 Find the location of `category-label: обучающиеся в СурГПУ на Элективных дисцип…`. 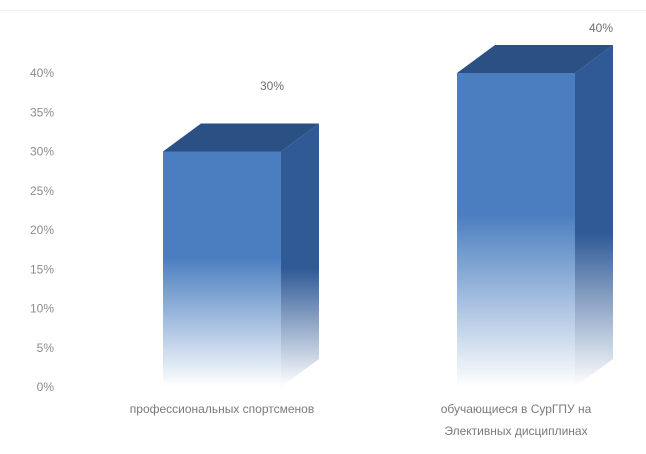

category-label: обучающиеся в СурГПУ на Элективных дисцип… is located at coordinates (516, 420).